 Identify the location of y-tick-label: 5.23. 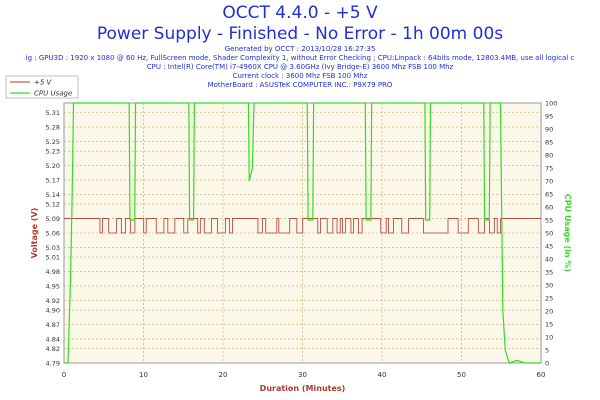
(53, 152).